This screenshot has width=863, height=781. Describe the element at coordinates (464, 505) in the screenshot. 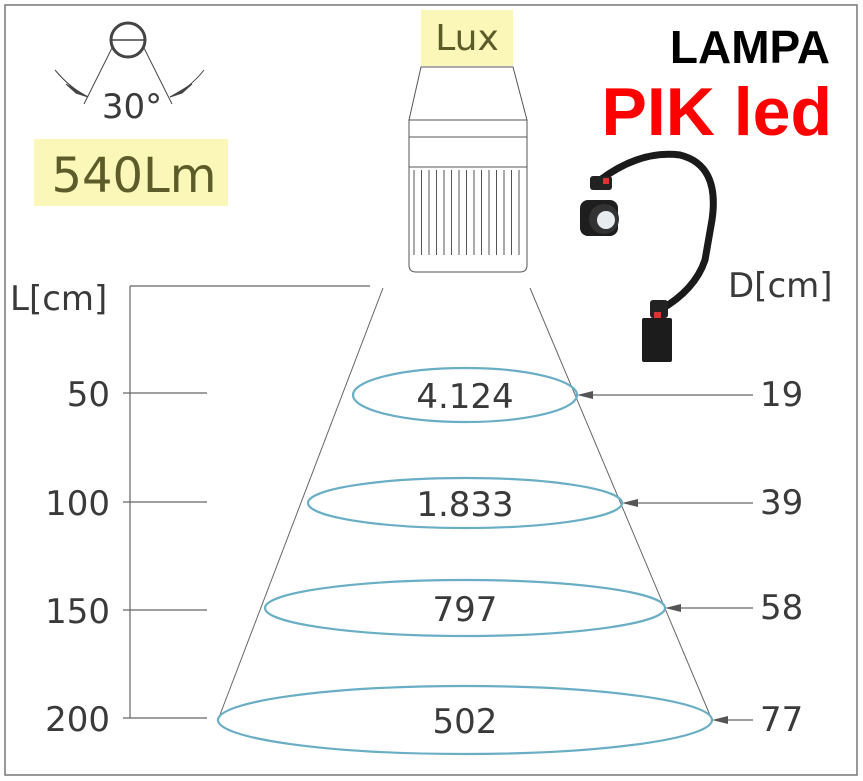

I see `lux-value: 1.833` at that location.